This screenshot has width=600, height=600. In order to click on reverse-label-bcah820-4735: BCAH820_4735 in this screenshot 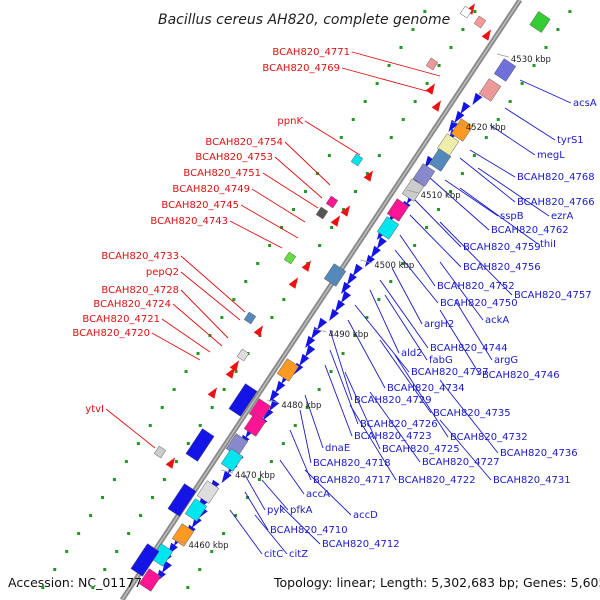, I will do `click(472, 413)`.